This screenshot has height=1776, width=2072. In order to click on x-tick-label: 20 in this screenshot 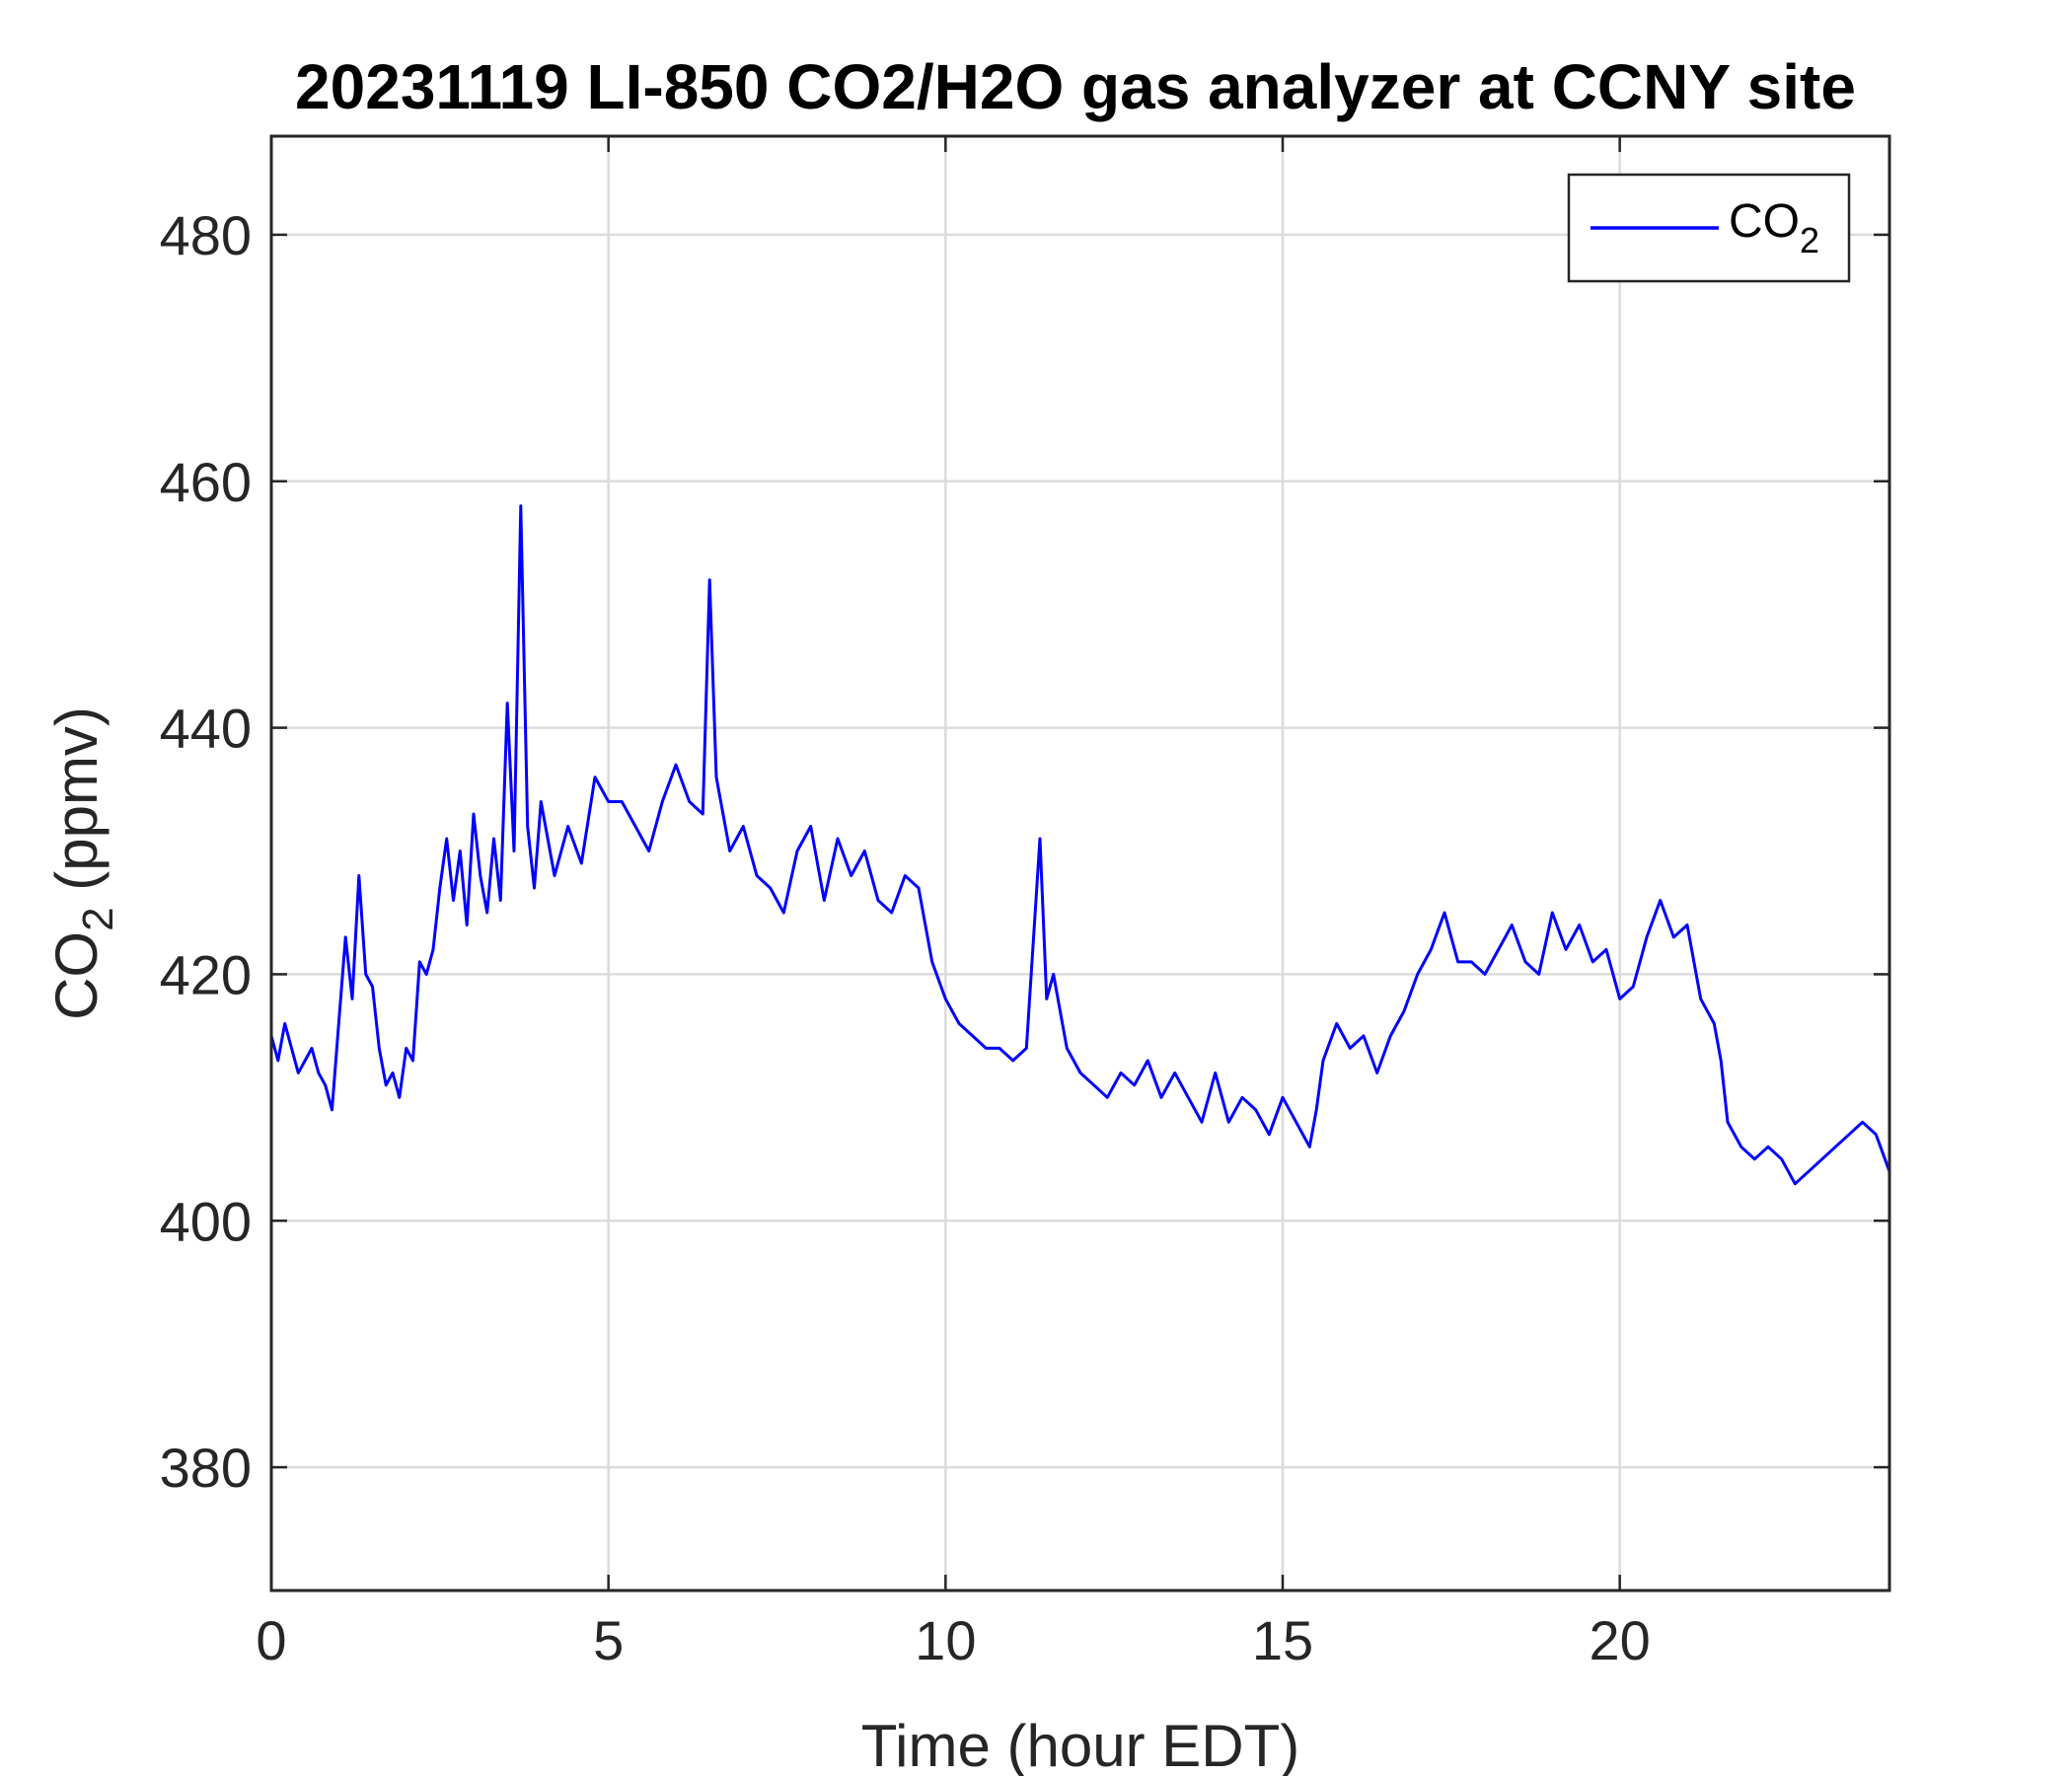, I will do `click(1621, 1640)`.